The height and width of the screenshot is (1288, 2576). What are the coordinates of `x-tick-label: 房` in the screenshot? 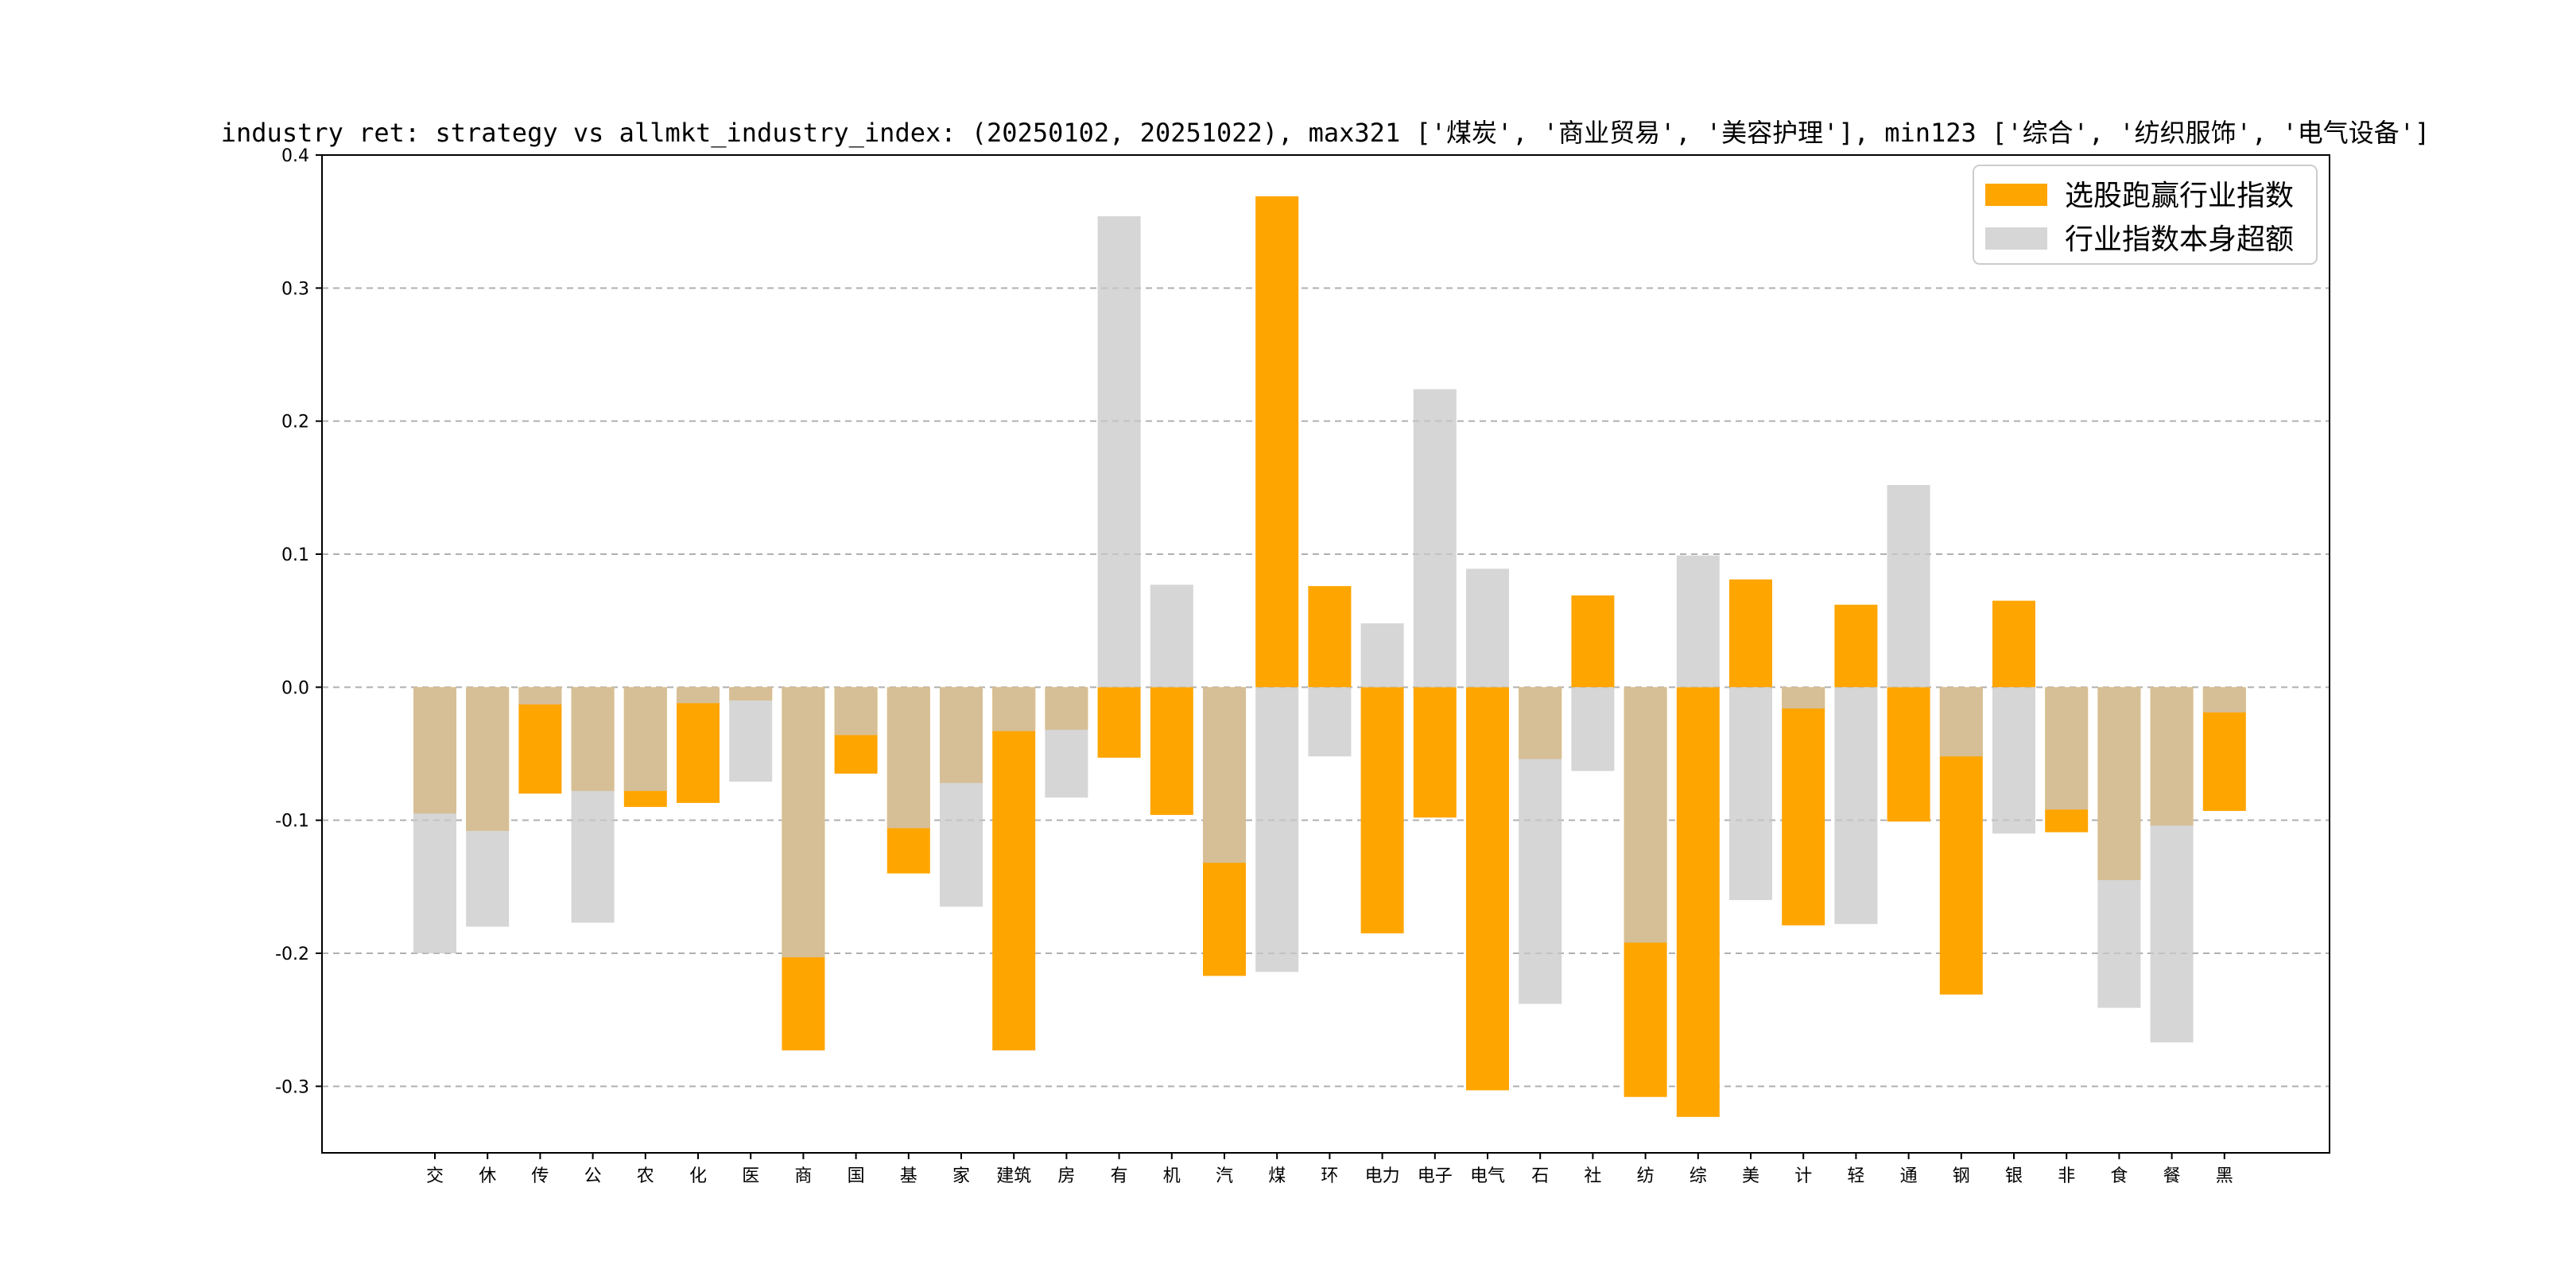 It's located at (1066, 1176).